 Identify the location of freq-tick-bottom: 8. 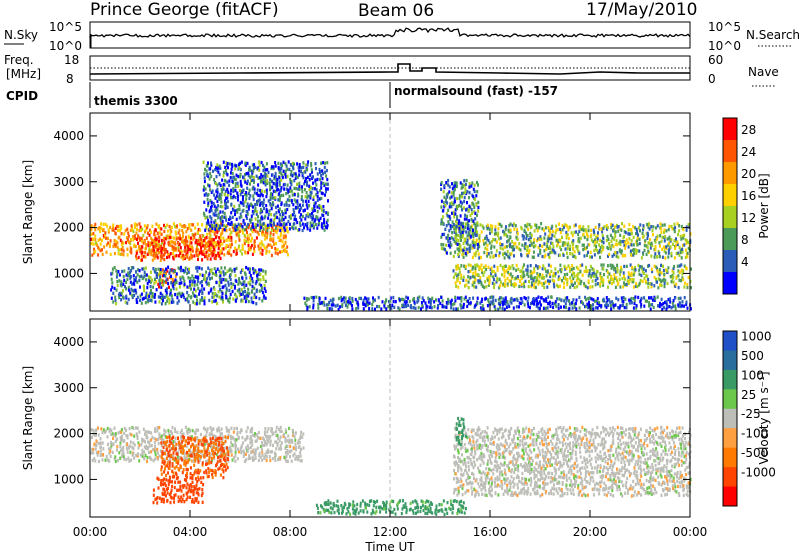
(70, 79).